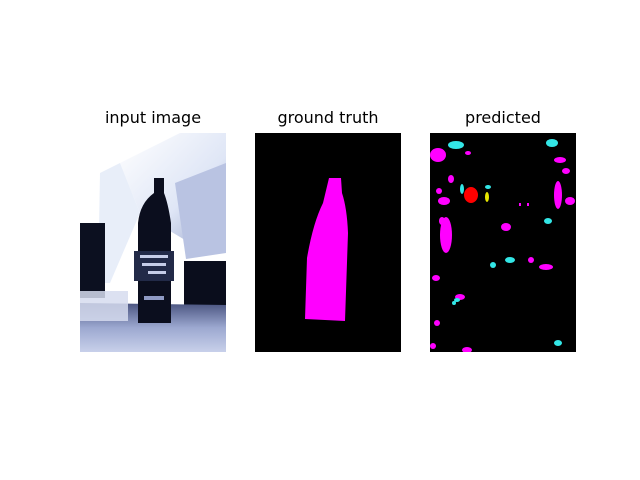  What do you see at coordinates (205, 286) in the screenshot?
I see `input-dark-right` at bounding box center [205, 286].